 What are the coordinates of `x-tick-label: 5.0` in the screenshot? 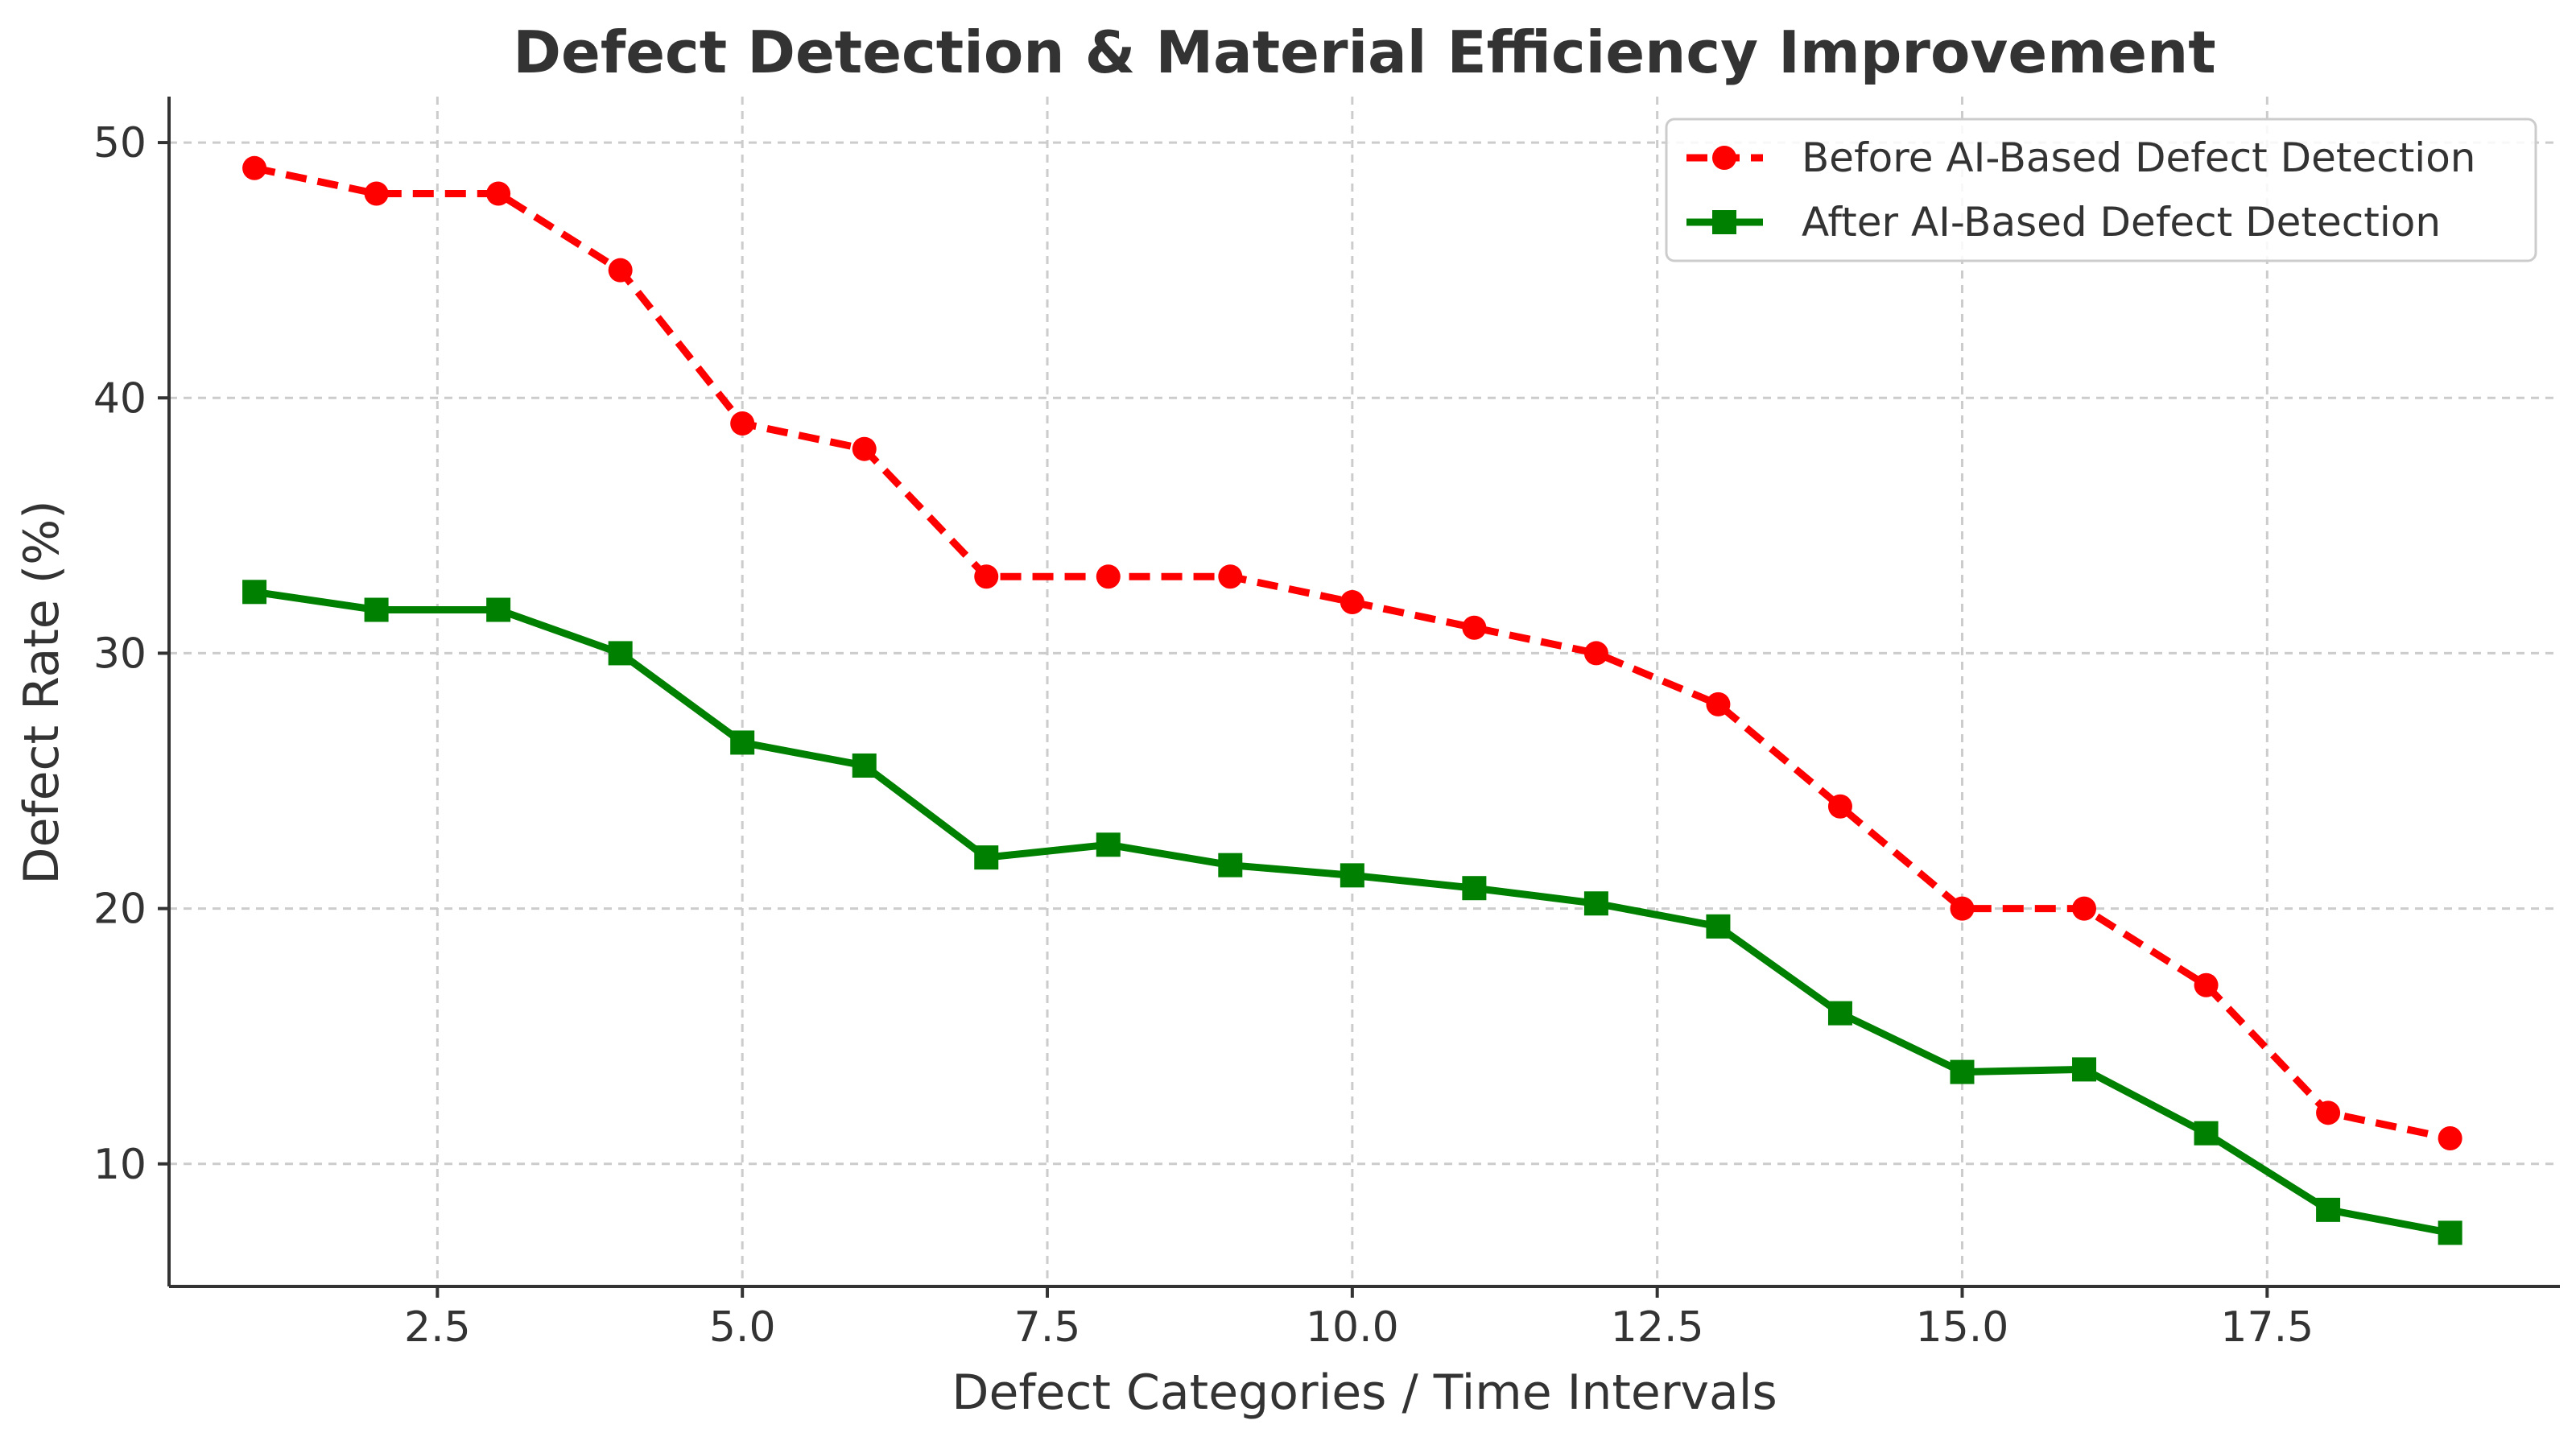 It's located at (742, 1327).